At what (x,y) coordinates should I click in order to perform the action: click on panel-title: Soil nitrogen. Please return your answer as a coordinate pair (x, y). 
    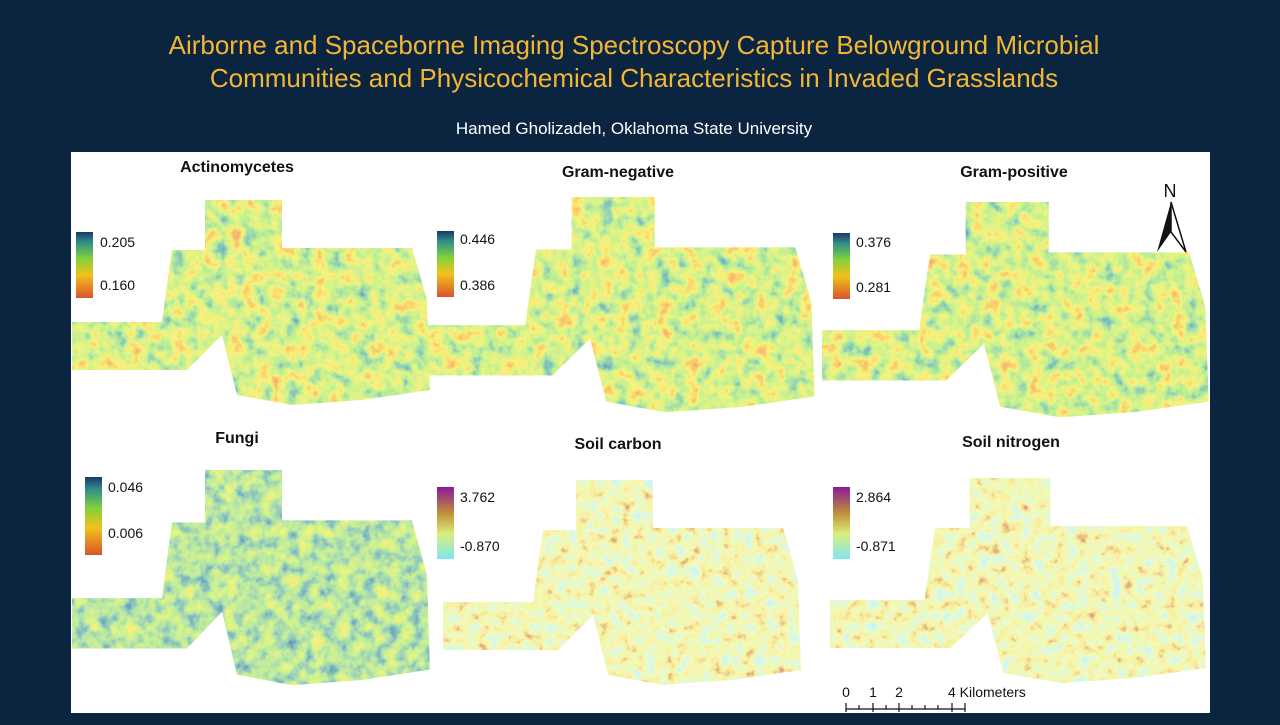
    Looking at the image, I should click on (1011, 442).